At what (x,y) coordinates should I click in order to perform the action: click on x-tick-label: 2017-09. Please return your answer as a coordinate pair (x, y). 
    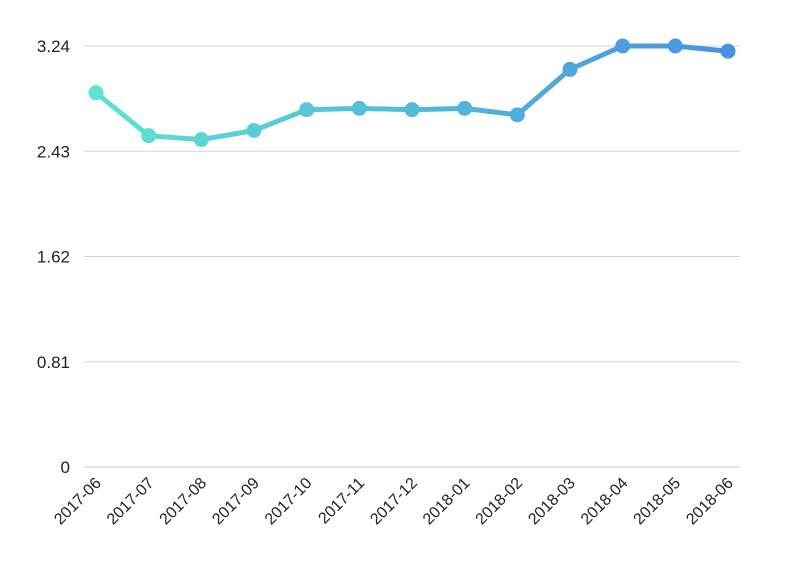
    Looking at the image, I should click on (236, 502).